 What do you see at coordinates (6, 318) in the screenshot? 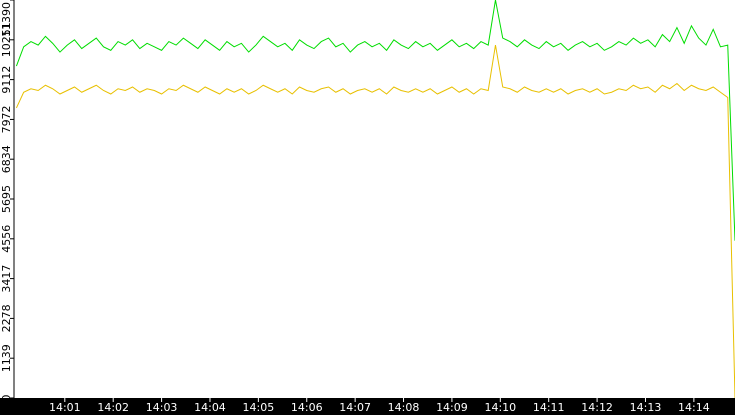
I see `y-tick-label: 2278` at bounding box center [6, 318].